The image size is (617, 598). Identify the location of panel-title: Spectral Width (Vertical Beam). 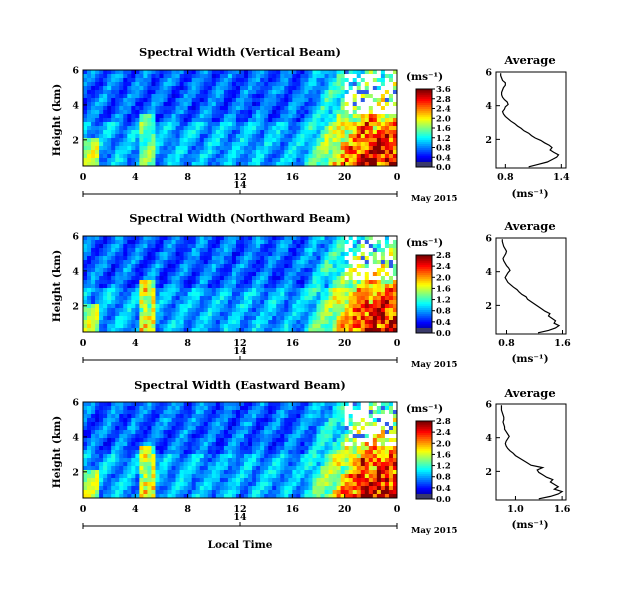
(240, 52).